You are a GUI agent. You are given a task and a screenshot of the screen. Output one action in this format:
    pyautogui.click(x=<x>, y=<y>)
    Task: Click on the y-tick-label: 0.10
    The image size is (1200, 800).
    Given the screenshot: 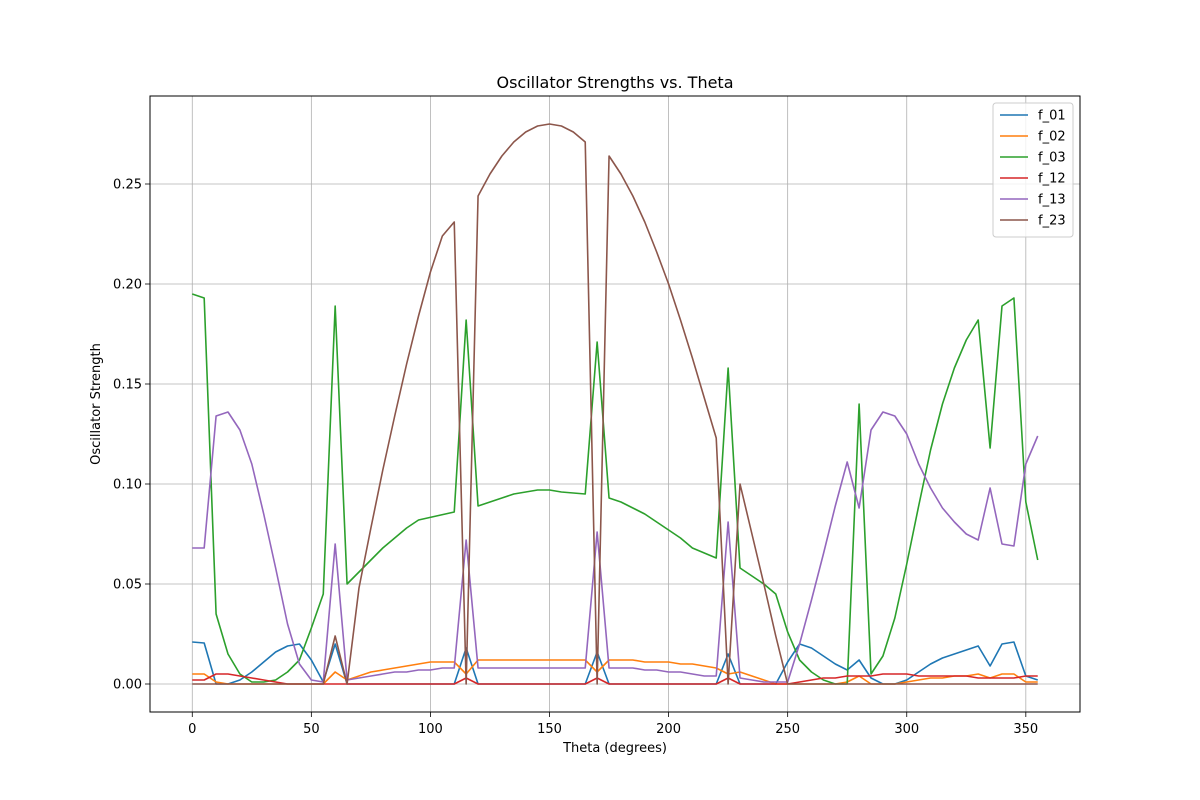 What is the action you would take?
    pyautogui.click(x=127, y=485)
    